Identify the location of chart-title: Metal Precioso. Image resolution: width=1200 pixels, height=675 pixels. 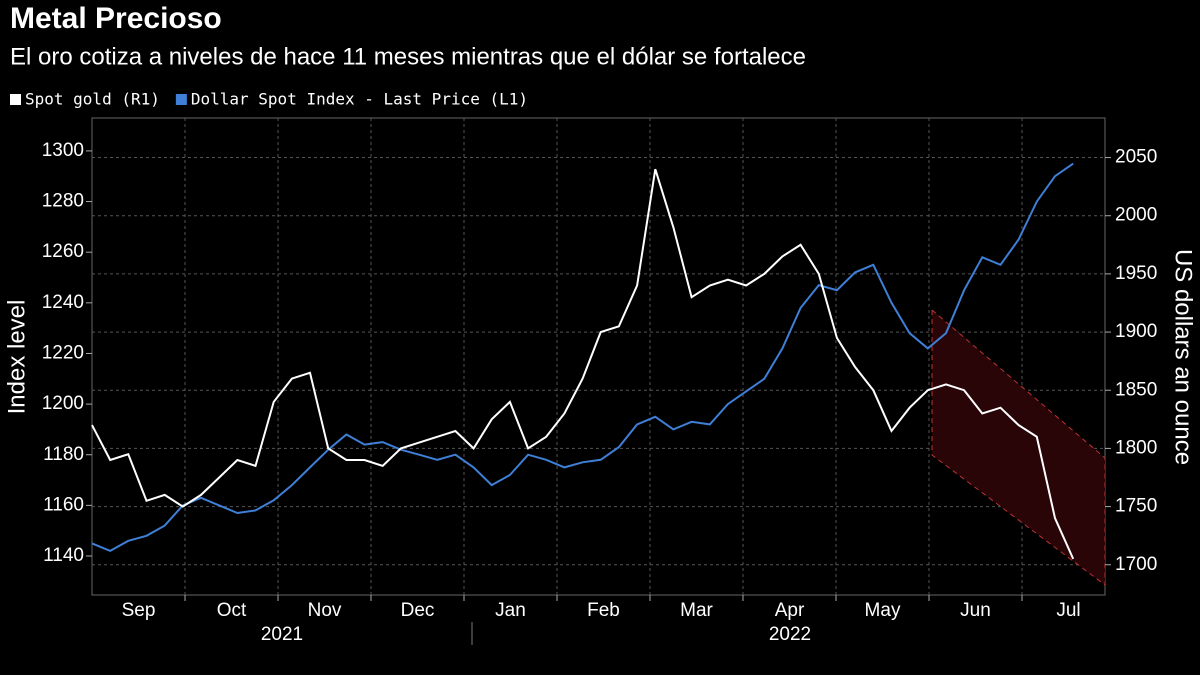
(116, 18).